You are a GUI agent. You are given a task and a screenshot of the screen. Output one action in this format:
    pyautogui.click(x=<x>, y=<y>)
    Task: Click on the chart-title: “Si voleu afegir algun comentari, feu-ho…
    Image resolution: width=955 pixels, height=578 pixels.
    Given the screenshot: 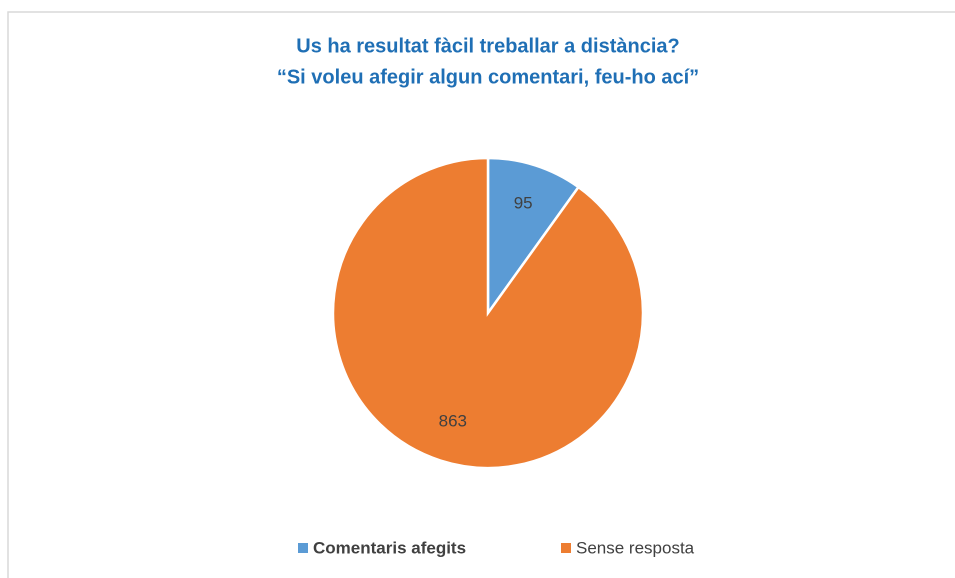 What is the action you would take?
    pyautogui.click(x=488, y=77)
    